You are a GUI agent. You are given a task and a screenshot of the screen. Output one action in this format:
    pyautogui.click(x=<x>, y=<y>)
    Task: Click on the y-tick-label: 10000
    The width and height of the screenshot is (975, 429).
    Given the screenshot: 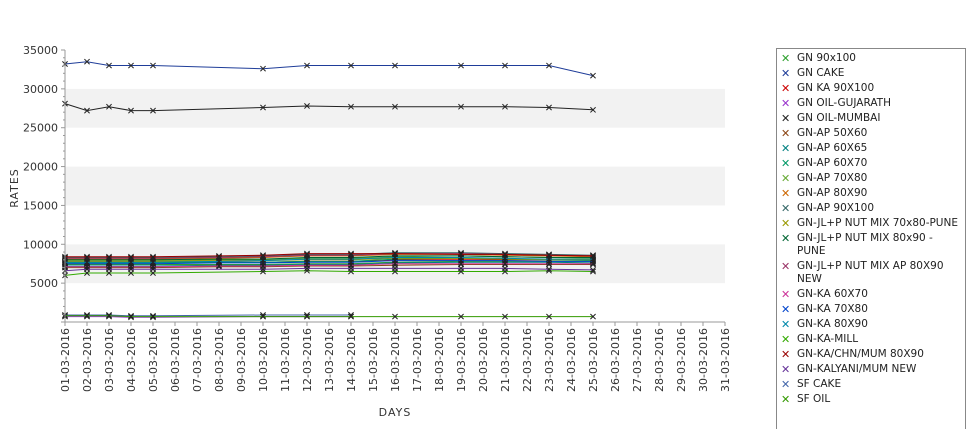 What is the action you would take?
    pyautogui.click(x=40, y=244)
    